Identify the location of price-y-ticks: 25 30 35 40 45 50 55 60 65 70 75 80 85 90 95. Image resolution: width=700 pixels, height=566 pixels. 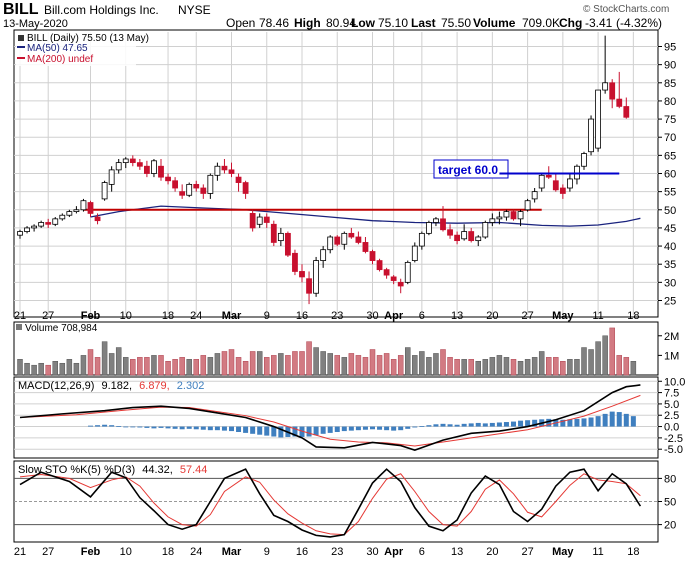
(667, 174).